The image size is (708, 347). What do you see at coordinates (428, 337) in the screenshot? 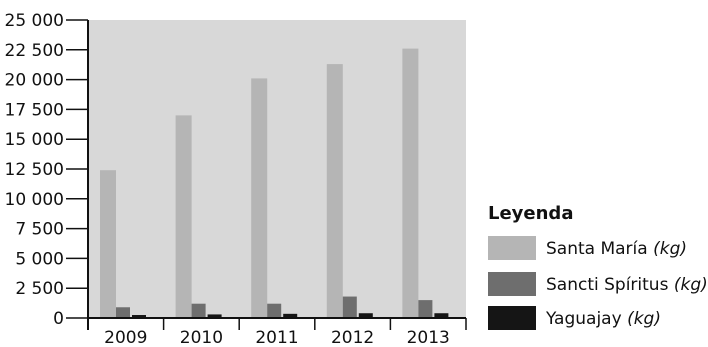
I see `x-tick-label: 2013` at bounding box center [428, 337].